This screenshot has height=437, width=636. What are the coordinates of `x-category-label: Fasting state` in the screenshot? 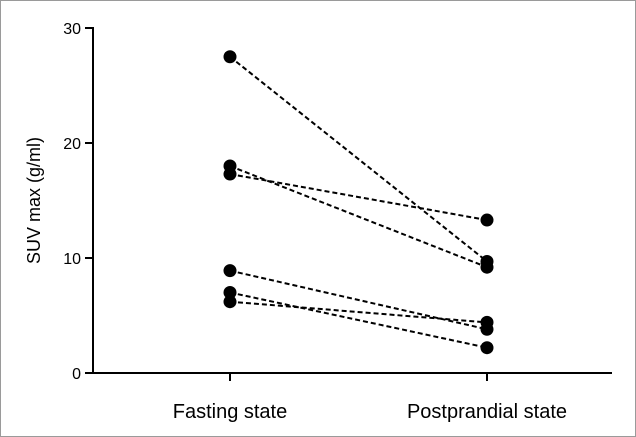 It's located at (230, 412).